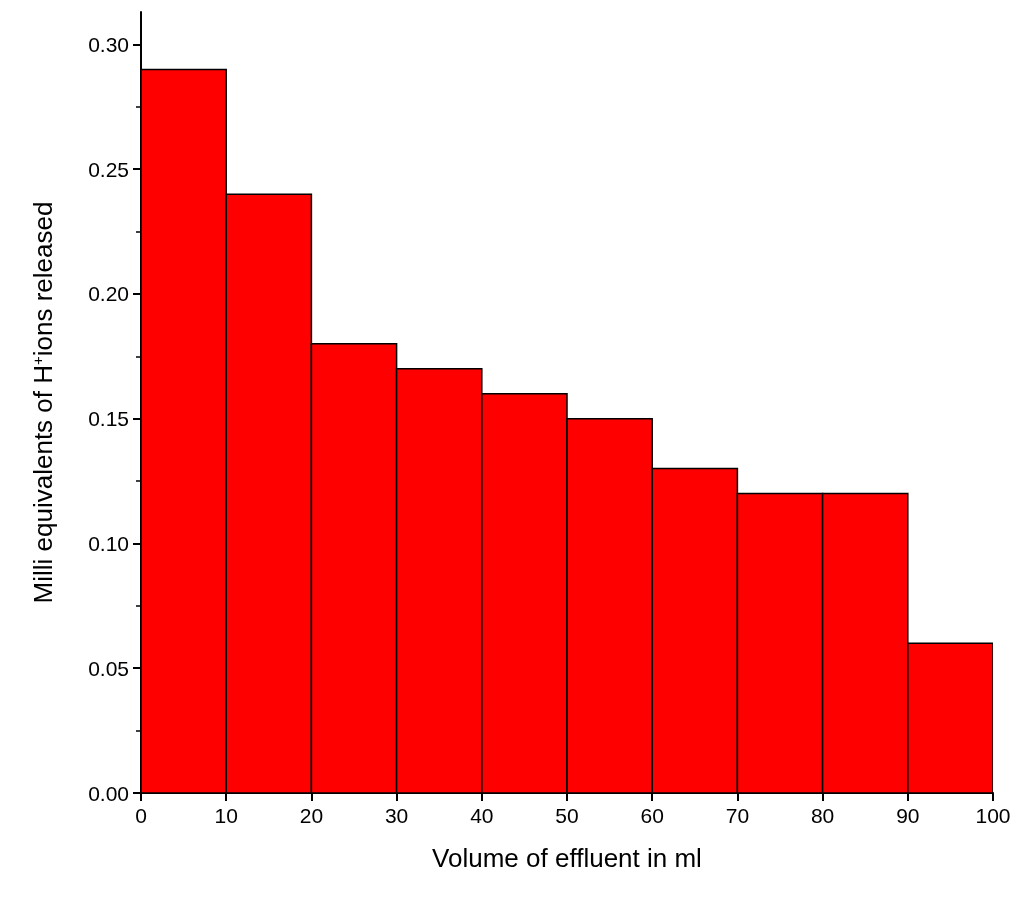 The width and height of the screenshot is (1024, 911). What do you see at coordinates (993, 815) in the screenshot?
I see `x-tick-label: 100` at bounding box center [993, 815].